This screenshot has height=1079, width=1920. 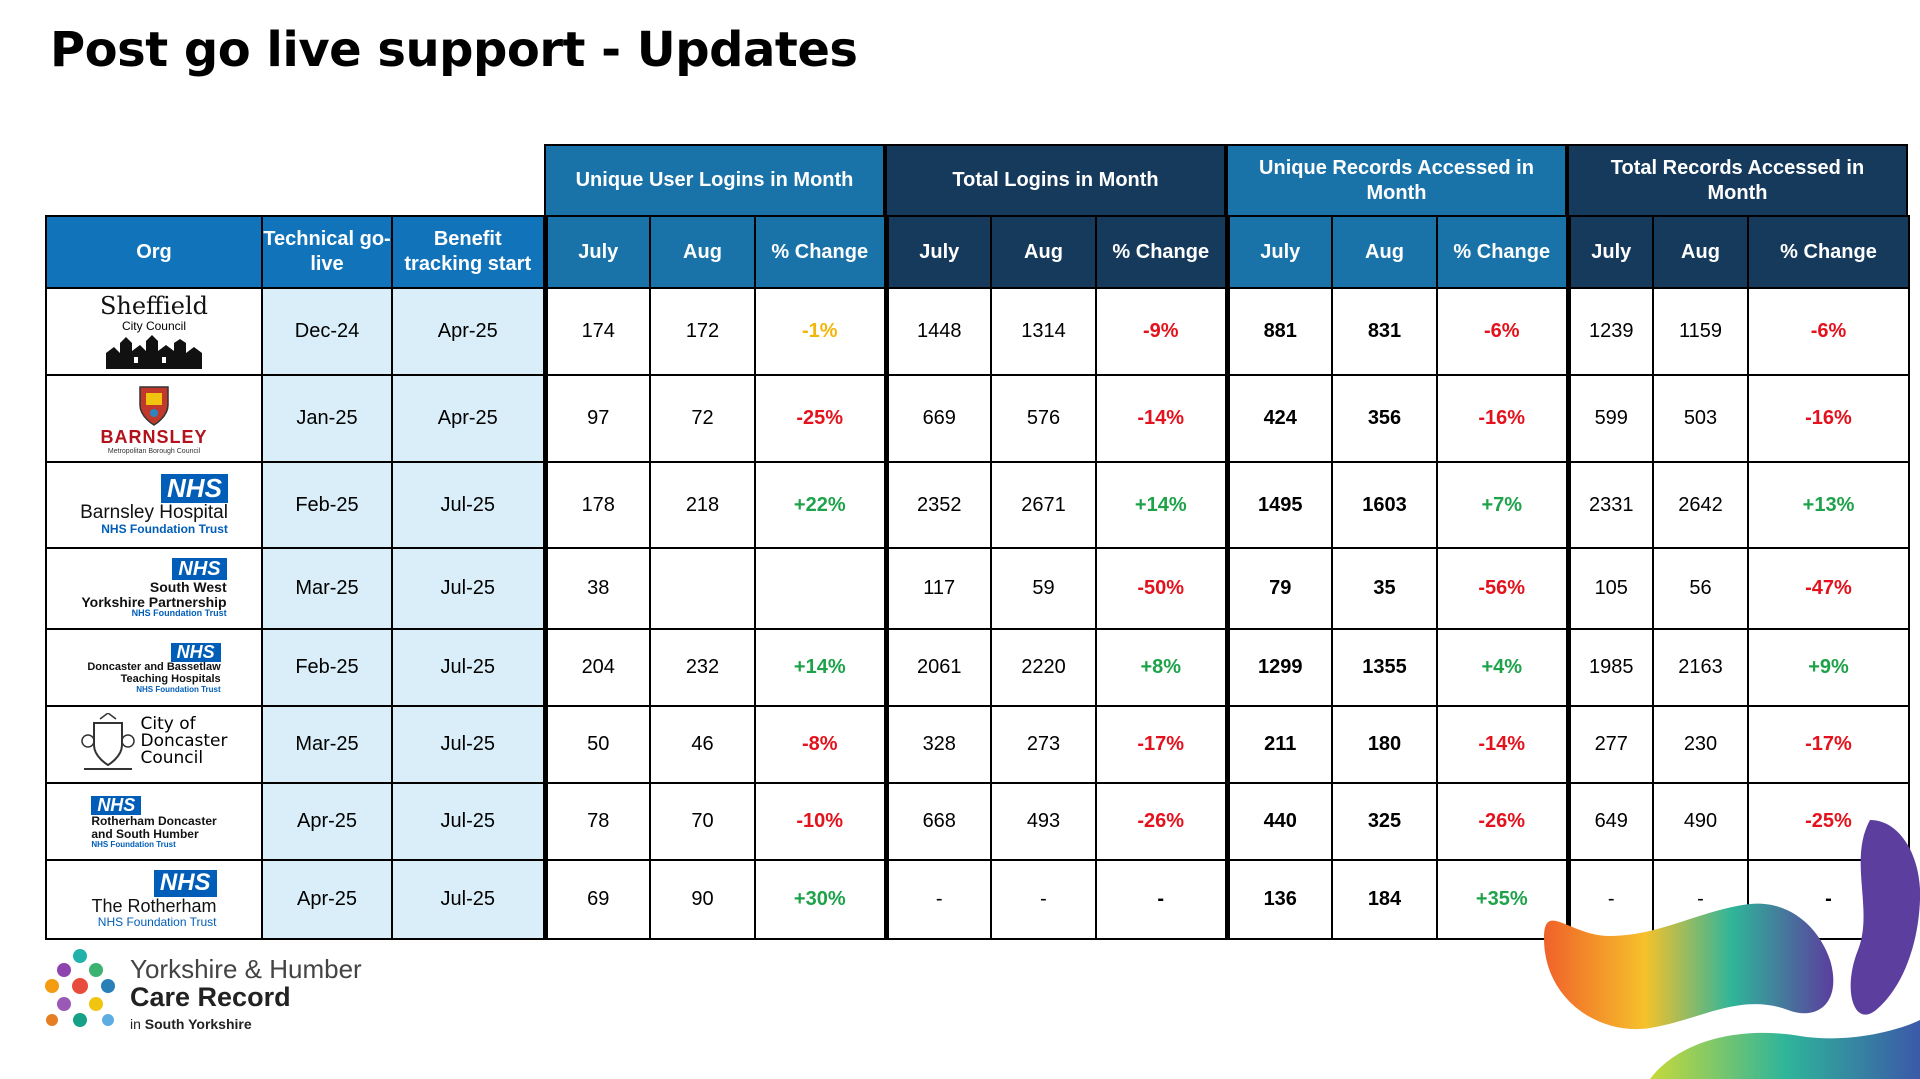 I want to click on unique-records-change-cell: -14%, so click(x=1502, y=744).